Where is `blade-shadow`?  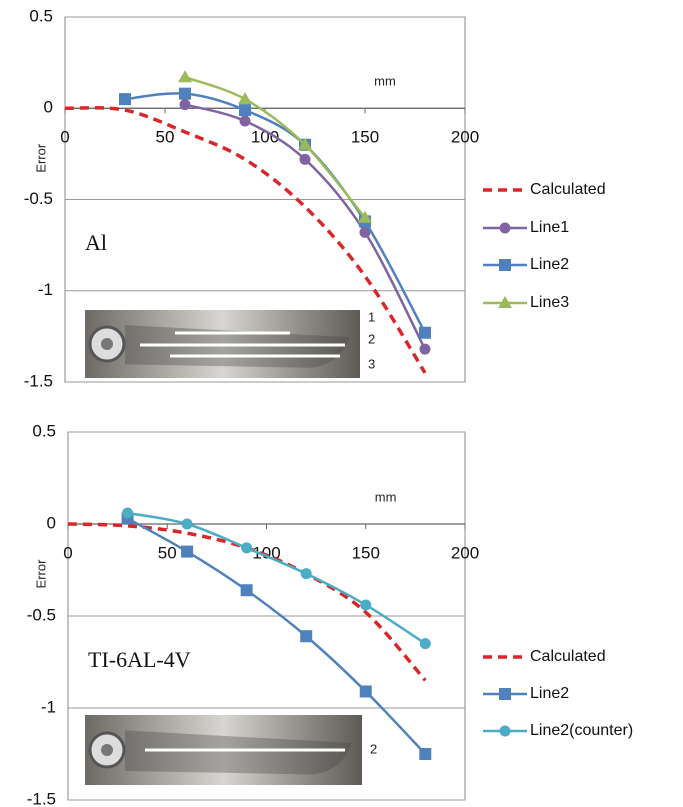 blade-shadow is located at coordinates (238, 752).